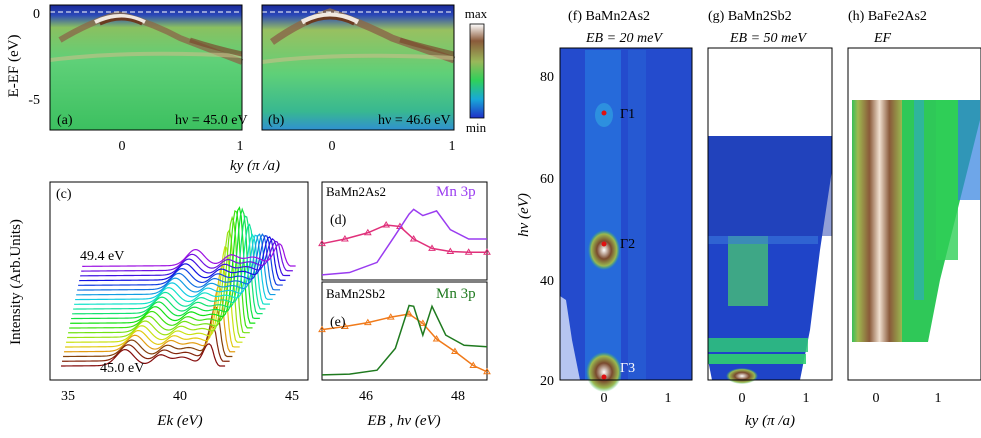 This screenshot has width=981, height=438. I want to click on c-xtick-0: 35, so click(68, 396).